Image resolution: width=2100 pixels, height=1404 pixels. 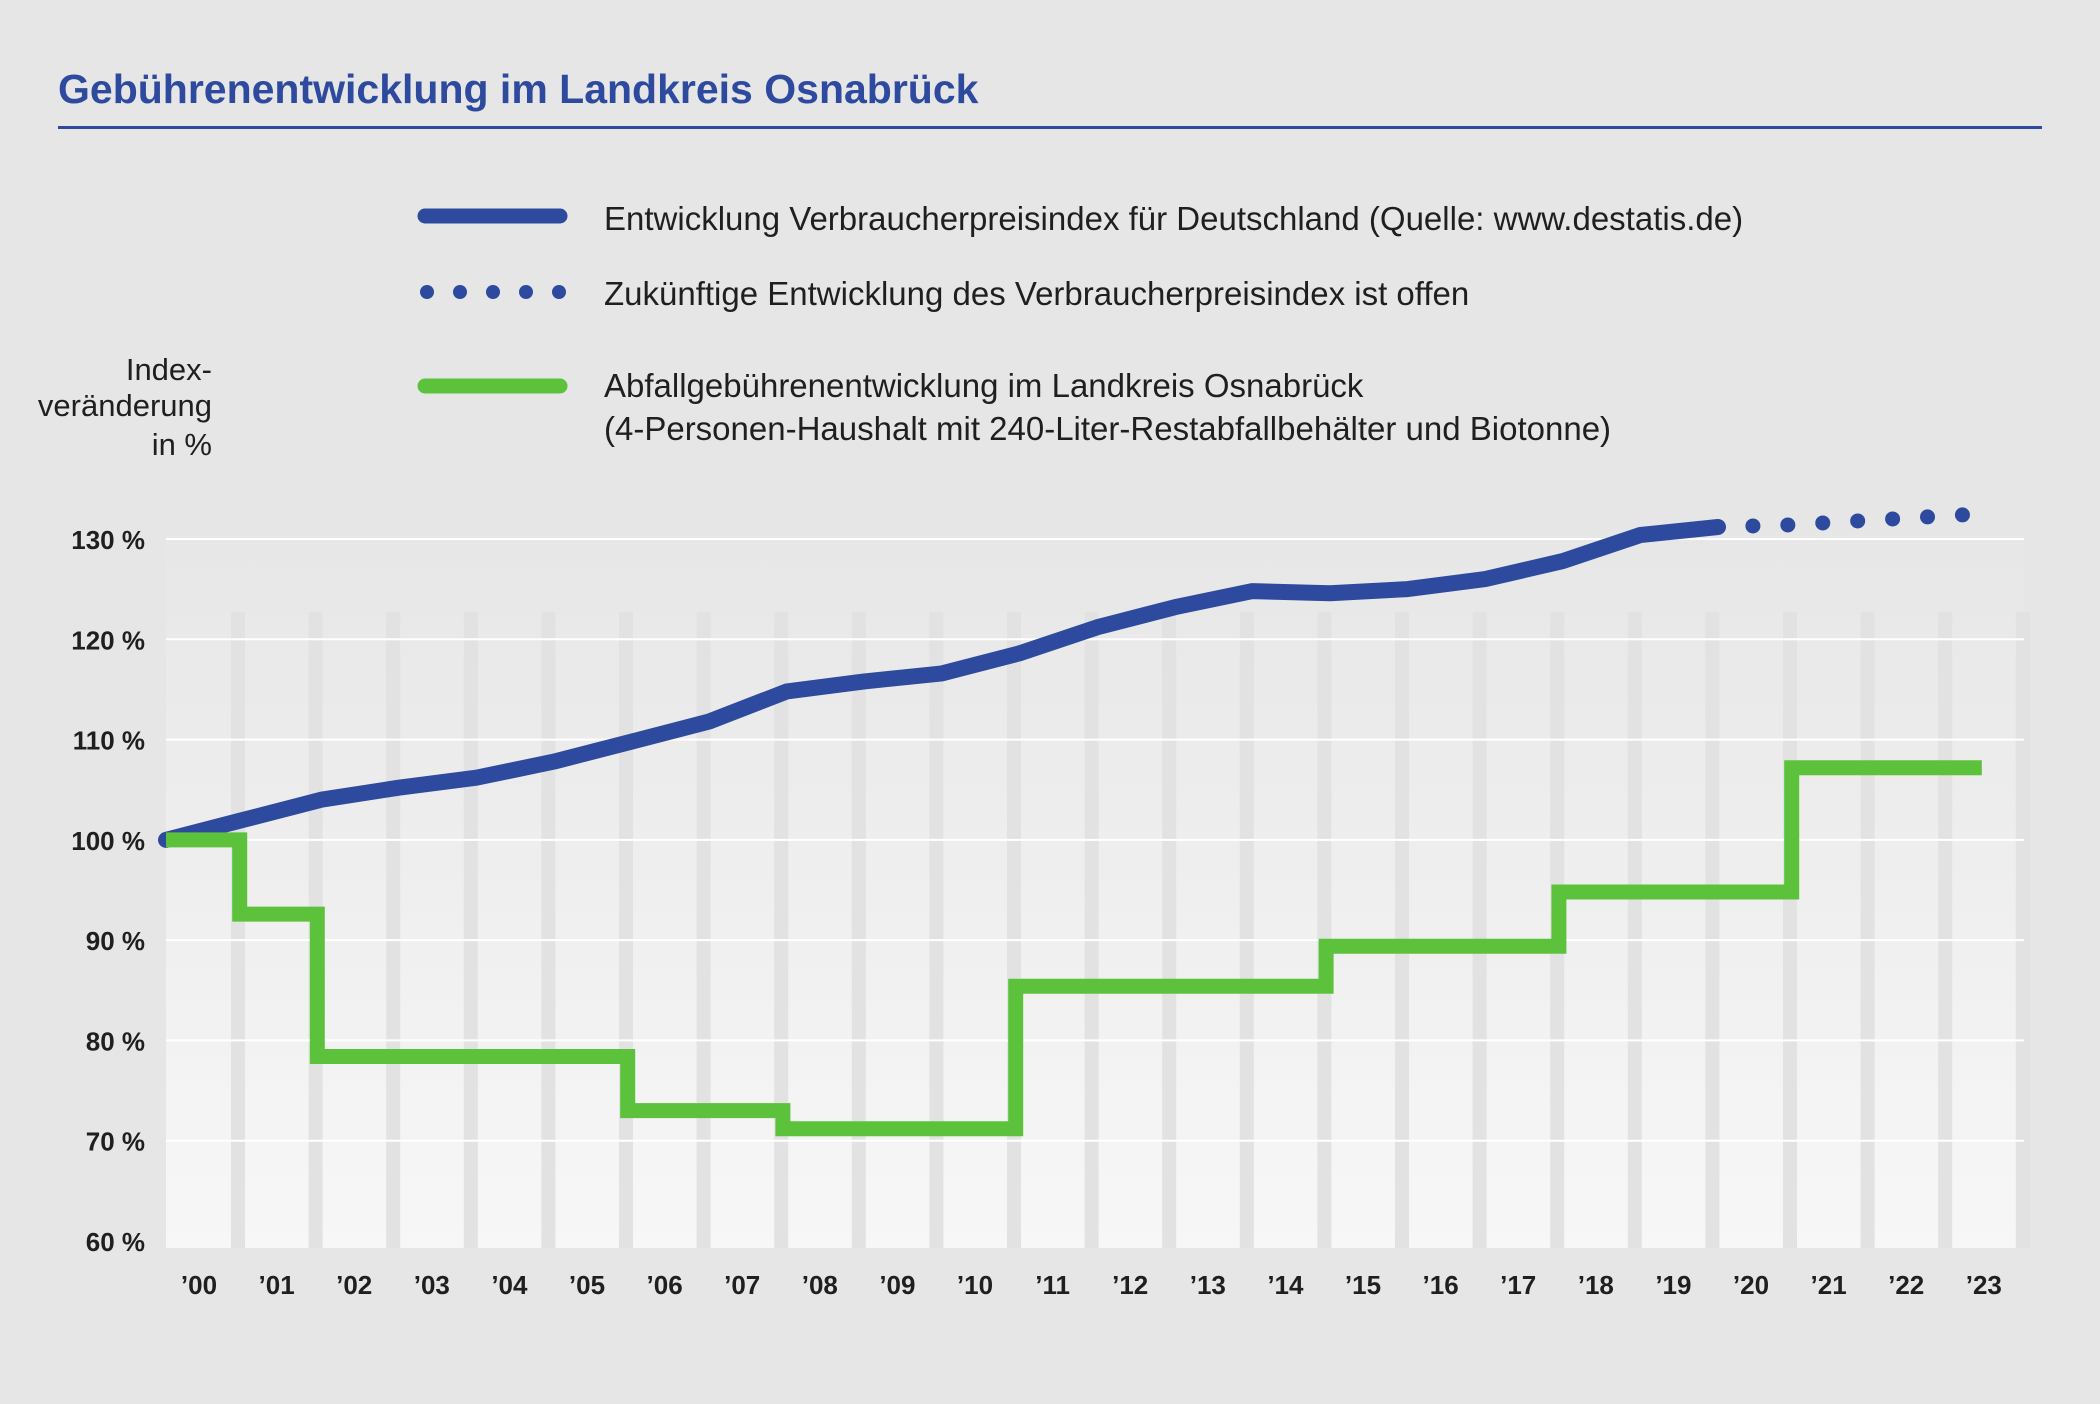 What do you see at coordinates (975, 1285) in the screenshot?
I see `x-tick-label: ’10` at bounding box center [975, 1285].